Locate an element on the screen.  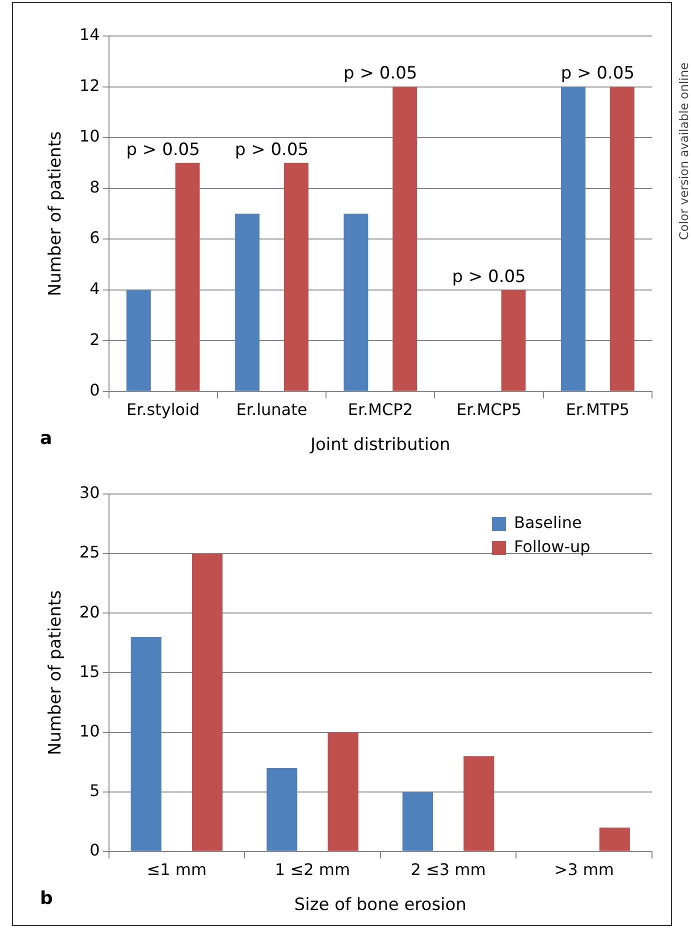
y-tick-label: 4 is located at coordinates (95, 288).